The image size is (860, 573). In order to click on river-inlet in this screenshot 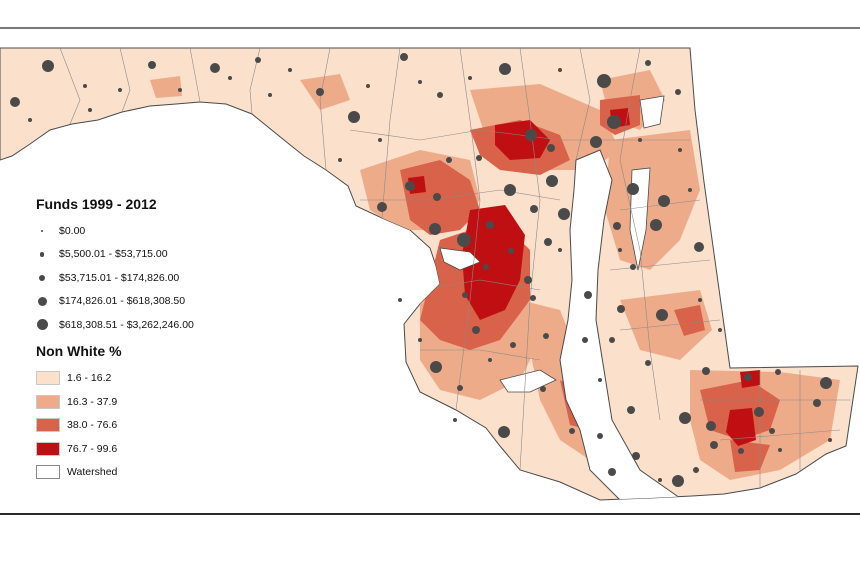, I will do `click(460, 259)`.